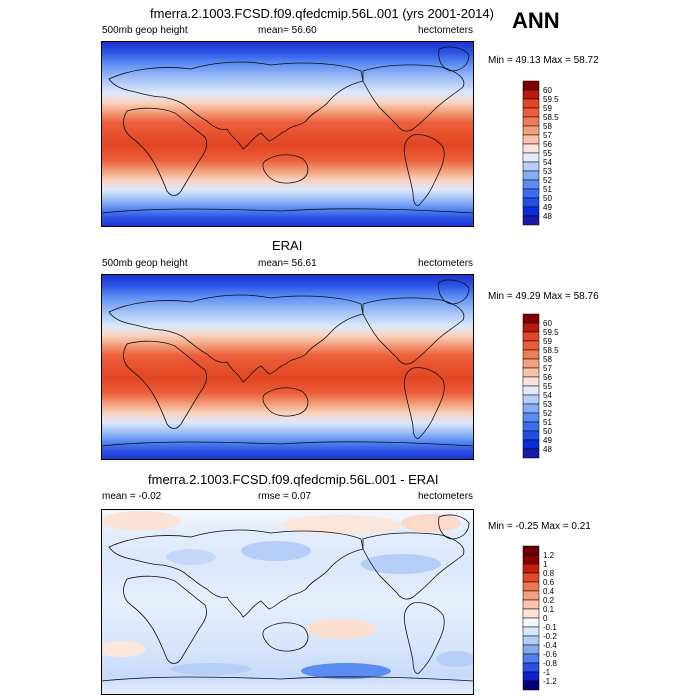  What do you see at coordinates (132, 496) in the screenshot?
I see `panel3-mean: mean = -0.02` at bounding box center [132, 496].